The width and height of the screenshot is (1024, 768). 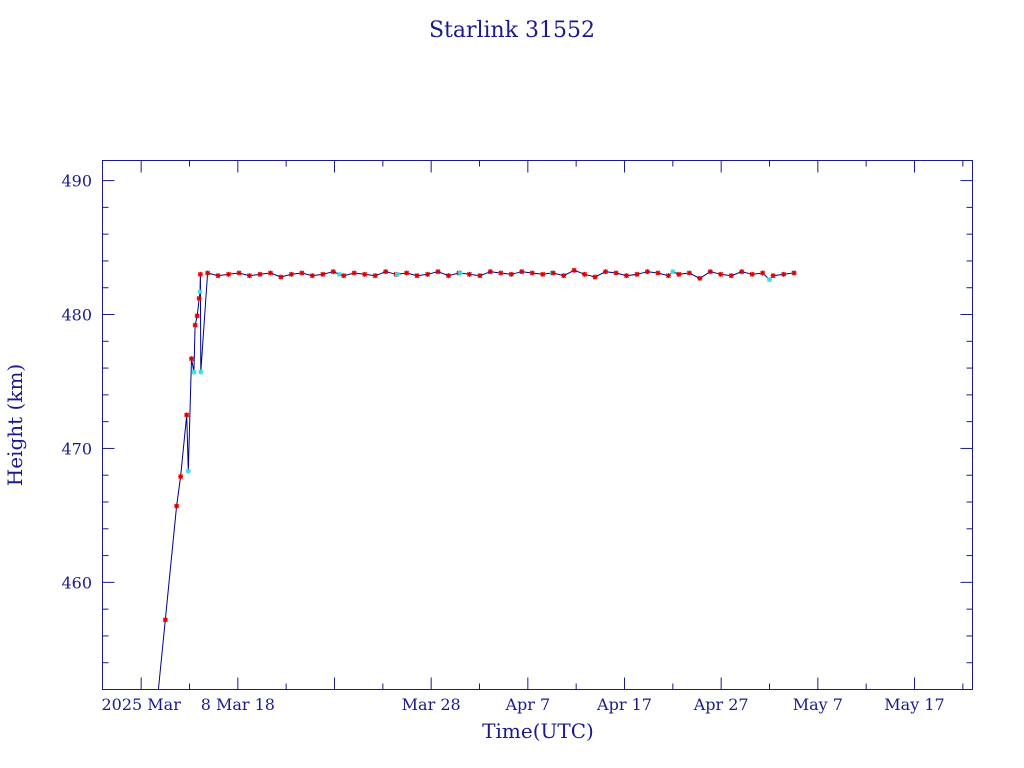 What do you see at coordinates (238, 704) in the screenshot?
I see `x-tick-label: 8 Mar 18` at bounding box center [238, 704].